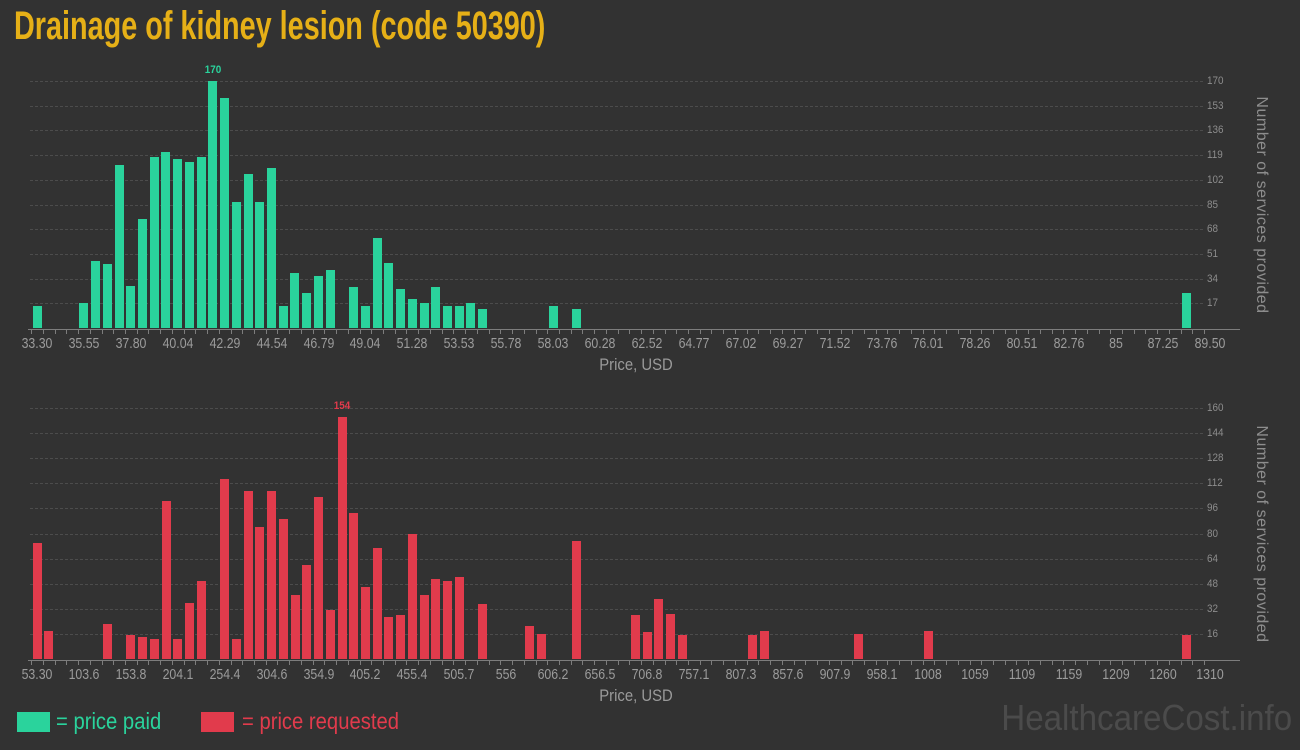 The image size is (1300, 750). What do you see at coordinates (1213, 558) in the screenshot?
I see `y-tick-label: 64` at bounding box center [1213, 558].